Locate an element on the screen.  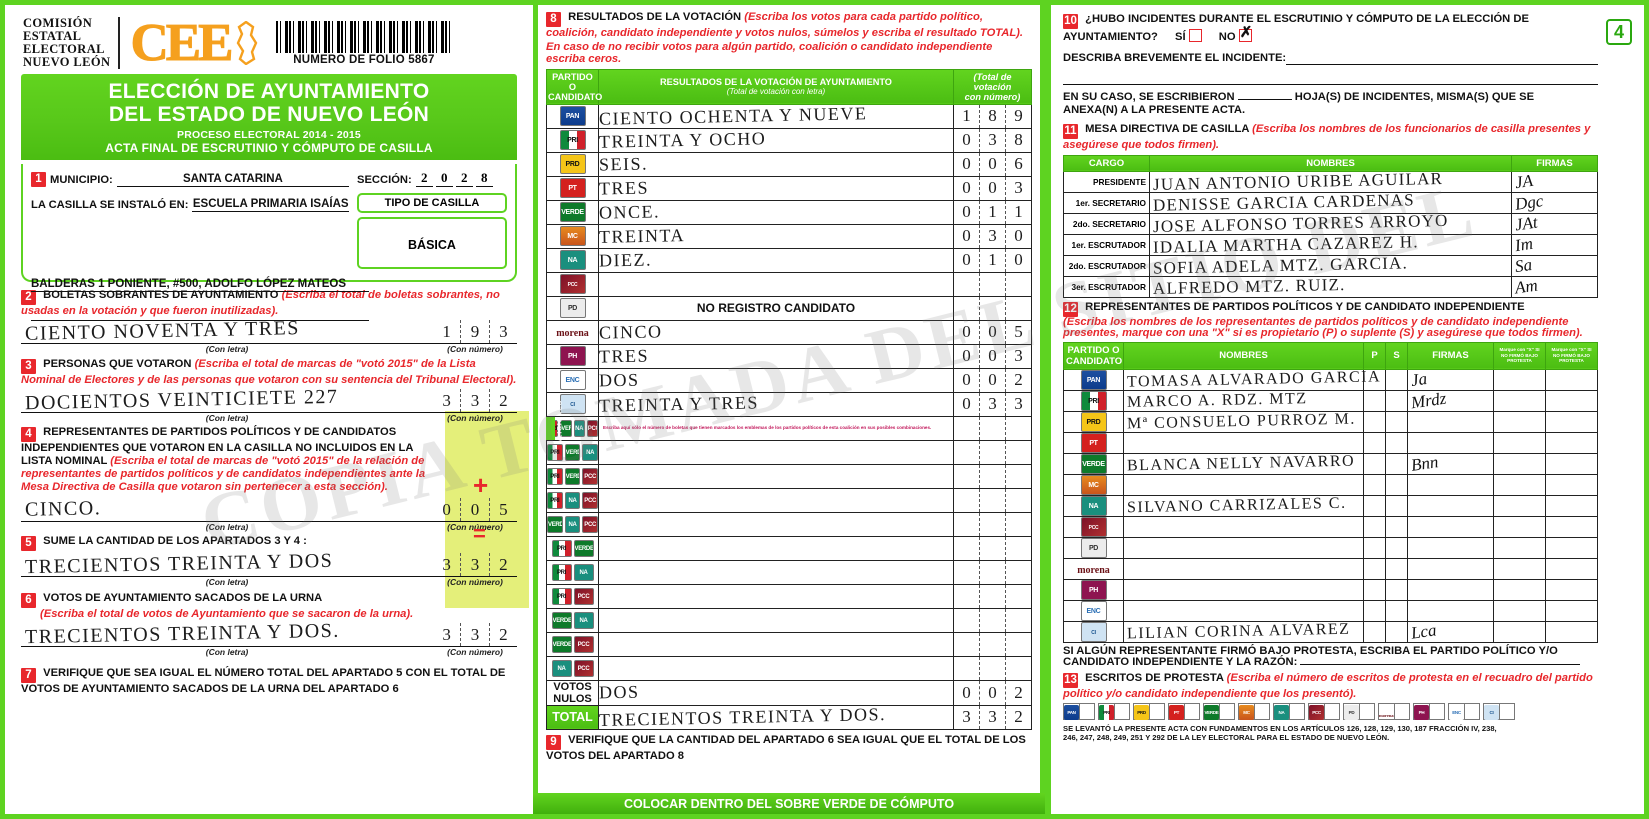
rep-nombre: BLANCA NELLY NAVARRO is located at coordinates (1241, 463).